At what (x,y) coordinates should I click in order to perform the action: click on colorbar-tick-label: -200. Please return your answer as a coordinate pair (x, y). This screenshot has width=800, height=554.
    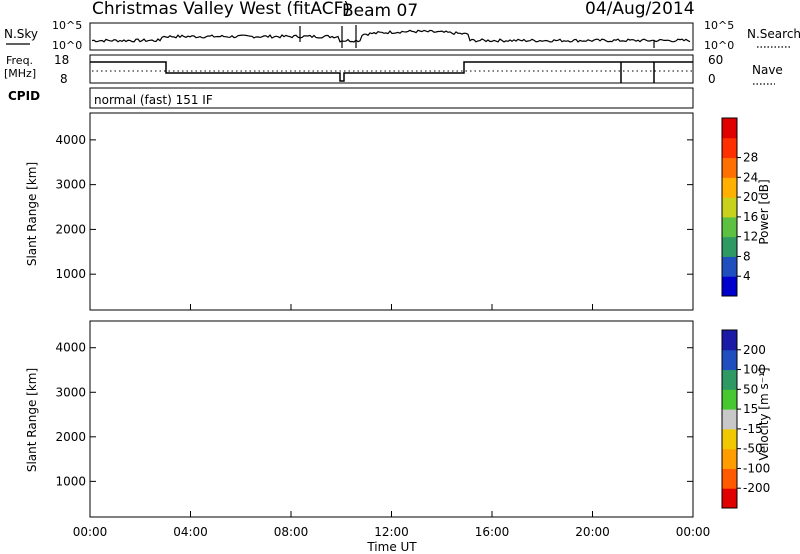
    Looking at the image, I should click on (756, 488).